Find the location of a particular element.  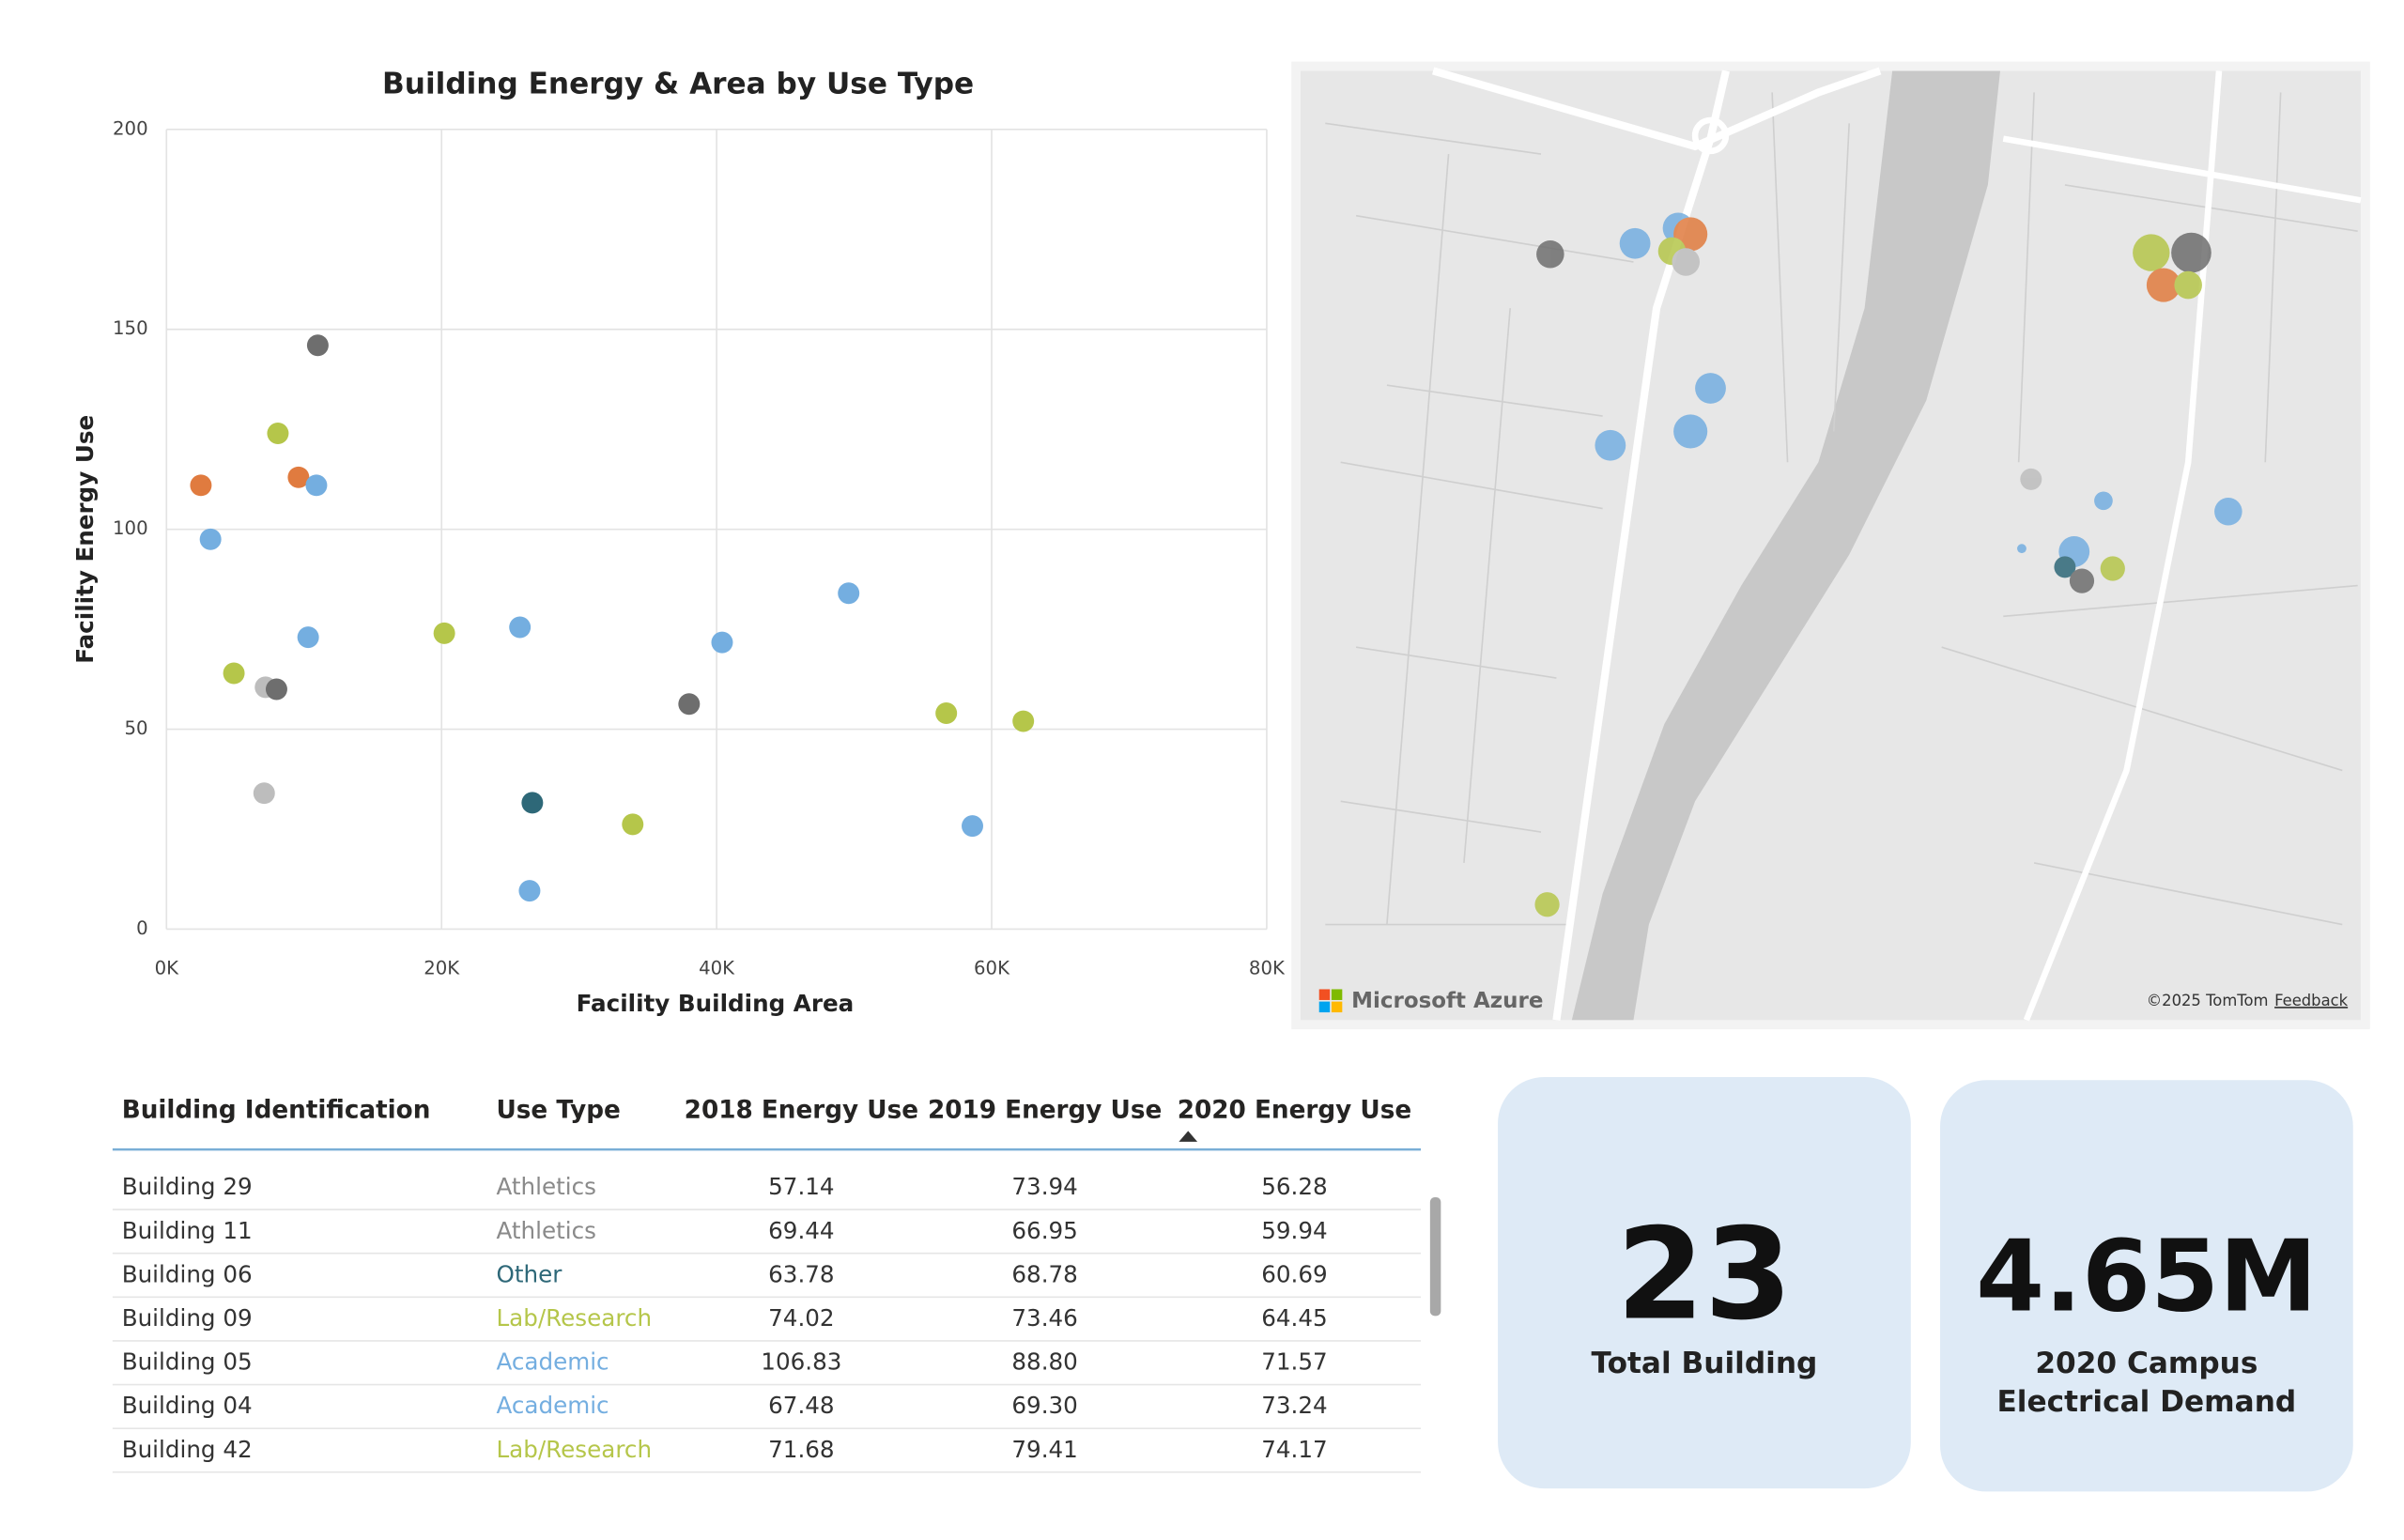

kpi-label-box: Total Building is located at coordinates (1704, 1364).